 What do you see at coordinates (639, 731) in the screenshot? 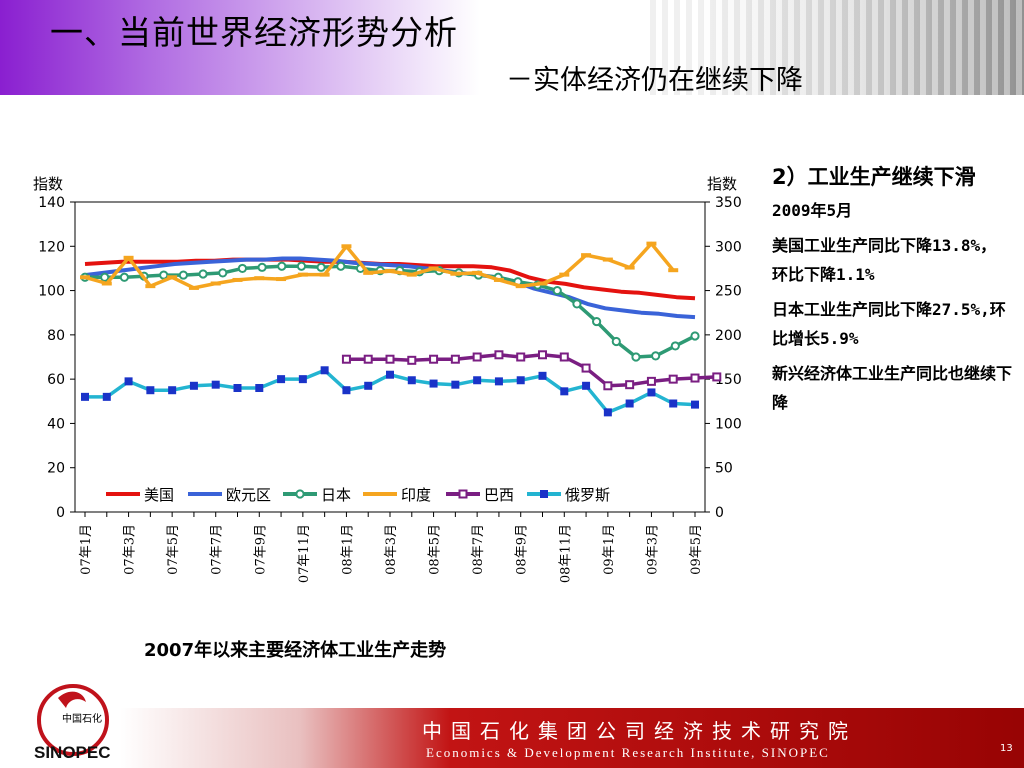
I see `footer-org-cn: 中国石化集团公司经济技术研究院` at bounding box center [639, 731].